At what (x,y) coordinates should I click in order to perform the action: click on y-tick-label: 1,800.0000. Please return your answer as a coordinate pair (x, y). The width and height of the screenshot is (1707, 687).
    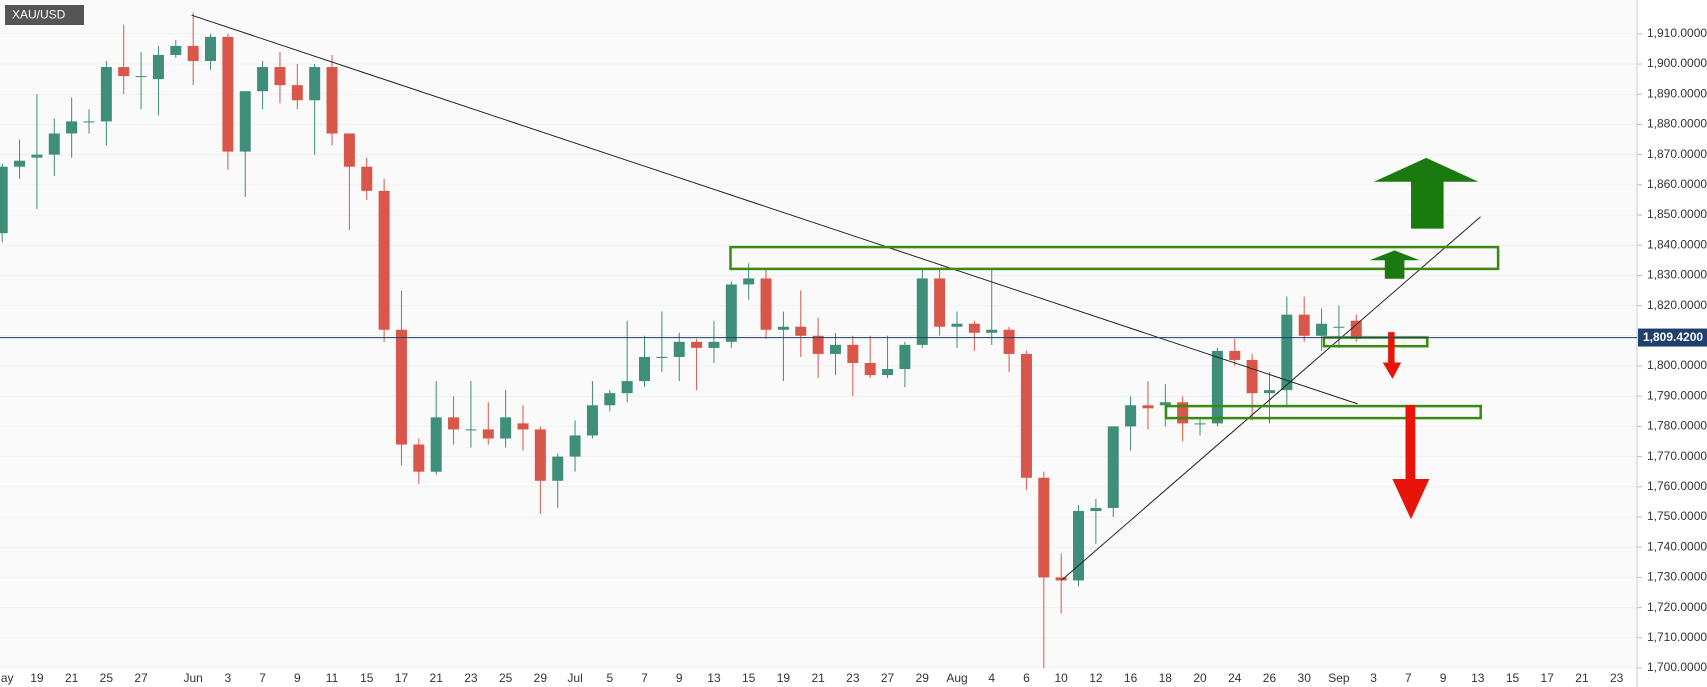
    Looking at the image, I should click on (1677, 365).